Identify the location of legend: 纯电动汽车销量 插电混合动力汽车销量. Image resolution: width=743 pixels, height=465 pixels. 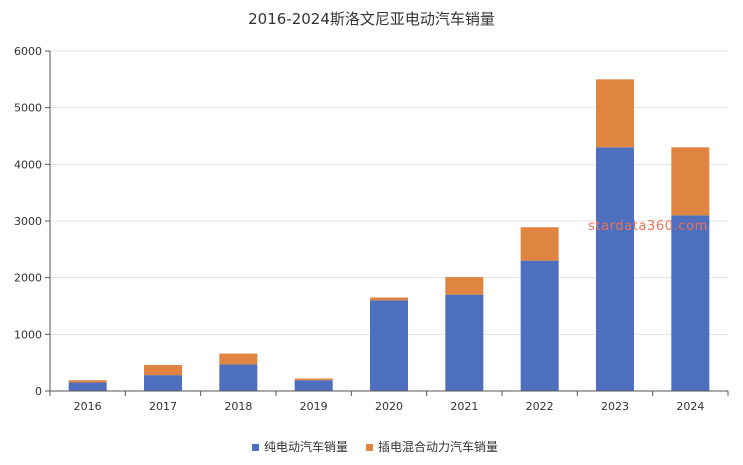
(375, 446).